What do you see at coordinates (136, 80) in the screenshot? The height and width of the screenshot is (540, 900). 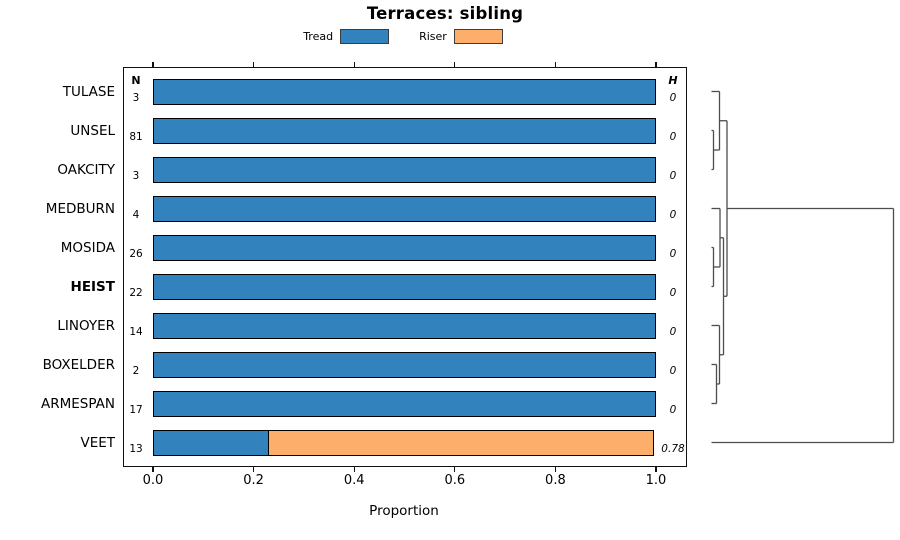 I see `n-column-header: N` at bounding box center [136, 80].